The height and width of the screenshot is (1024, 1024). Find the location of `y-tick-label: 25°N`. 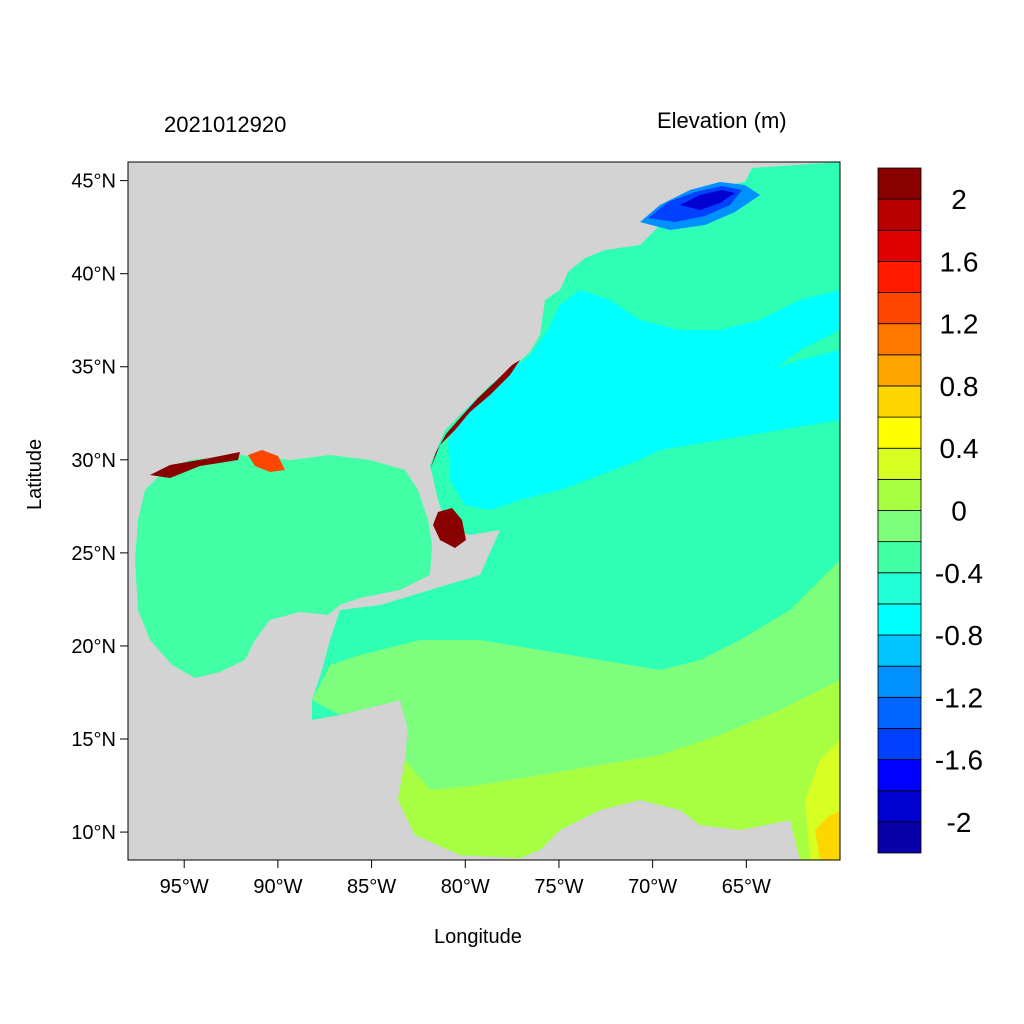

y-tick-label: 25°N is located at coordinates (93, 554).